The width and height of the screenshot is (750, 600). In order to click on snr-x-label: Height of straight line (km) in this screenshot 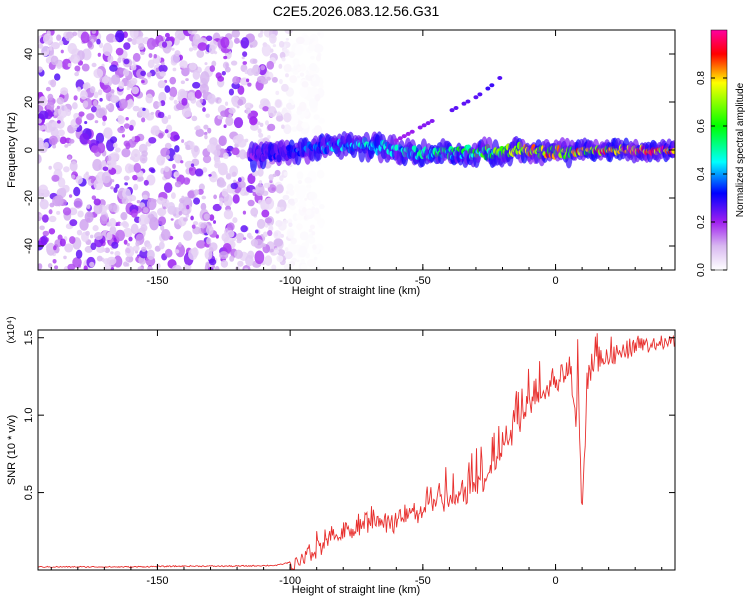, I will do `click(356, 590)`.